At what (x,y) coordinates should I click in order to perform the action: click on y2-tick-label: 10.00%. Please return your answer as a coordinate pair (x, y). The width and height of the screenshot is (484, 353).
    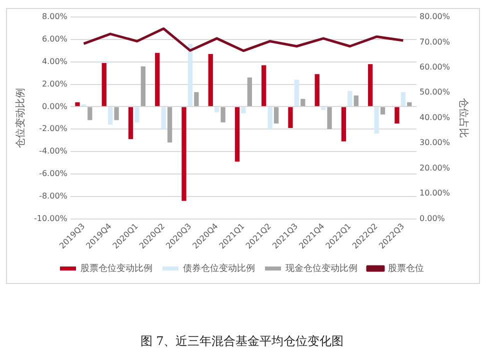
    Looking at the image, I should click on (434, 193).